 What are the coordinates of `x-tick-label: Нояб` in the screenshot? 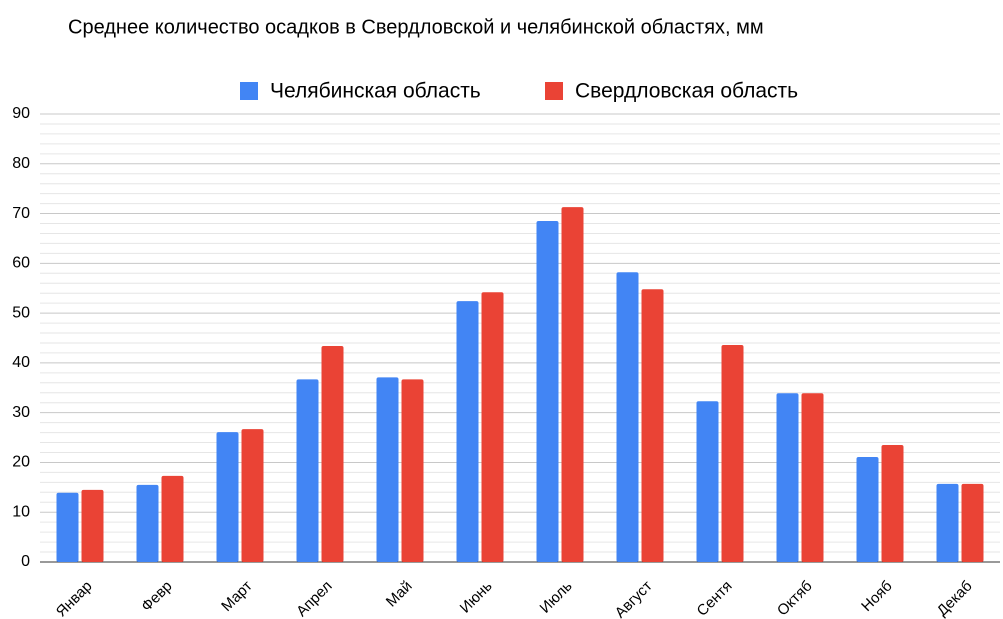 It's located at (876, 596).